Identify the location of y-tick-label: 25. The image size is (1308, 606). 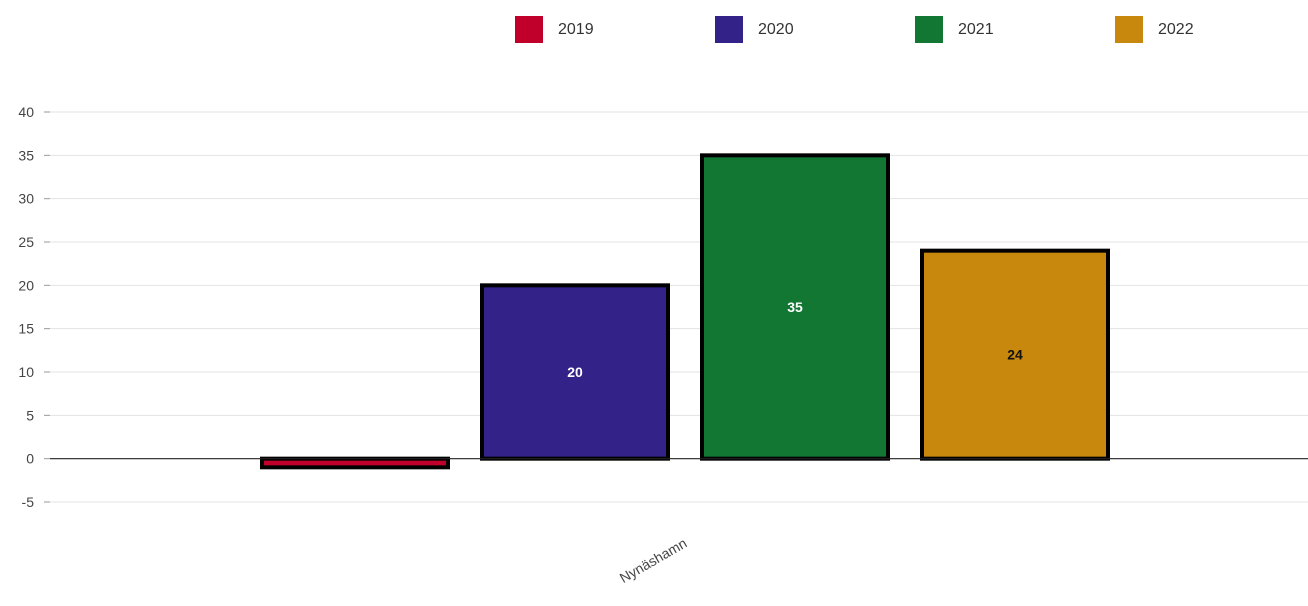
(26, 242).